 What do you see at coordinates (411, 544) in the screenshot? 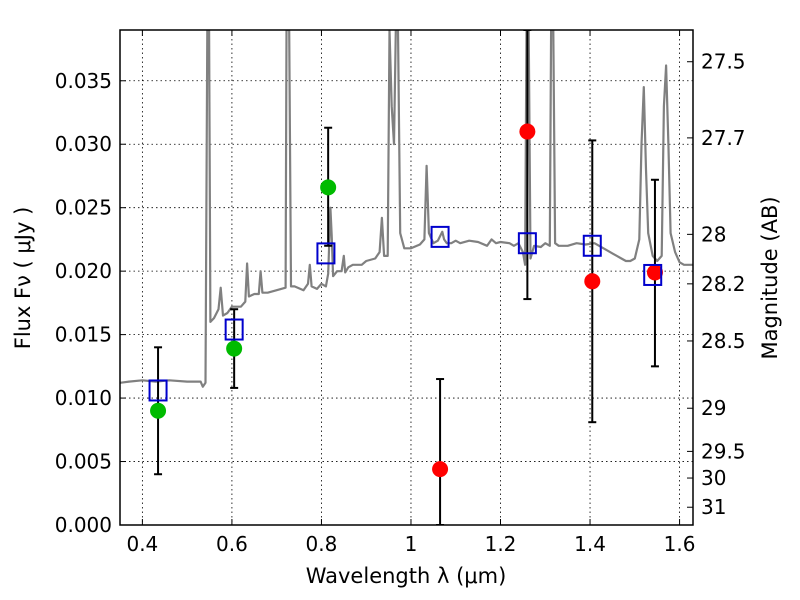
I see `x-tick-label: 1` at bounding box center [411, 544].